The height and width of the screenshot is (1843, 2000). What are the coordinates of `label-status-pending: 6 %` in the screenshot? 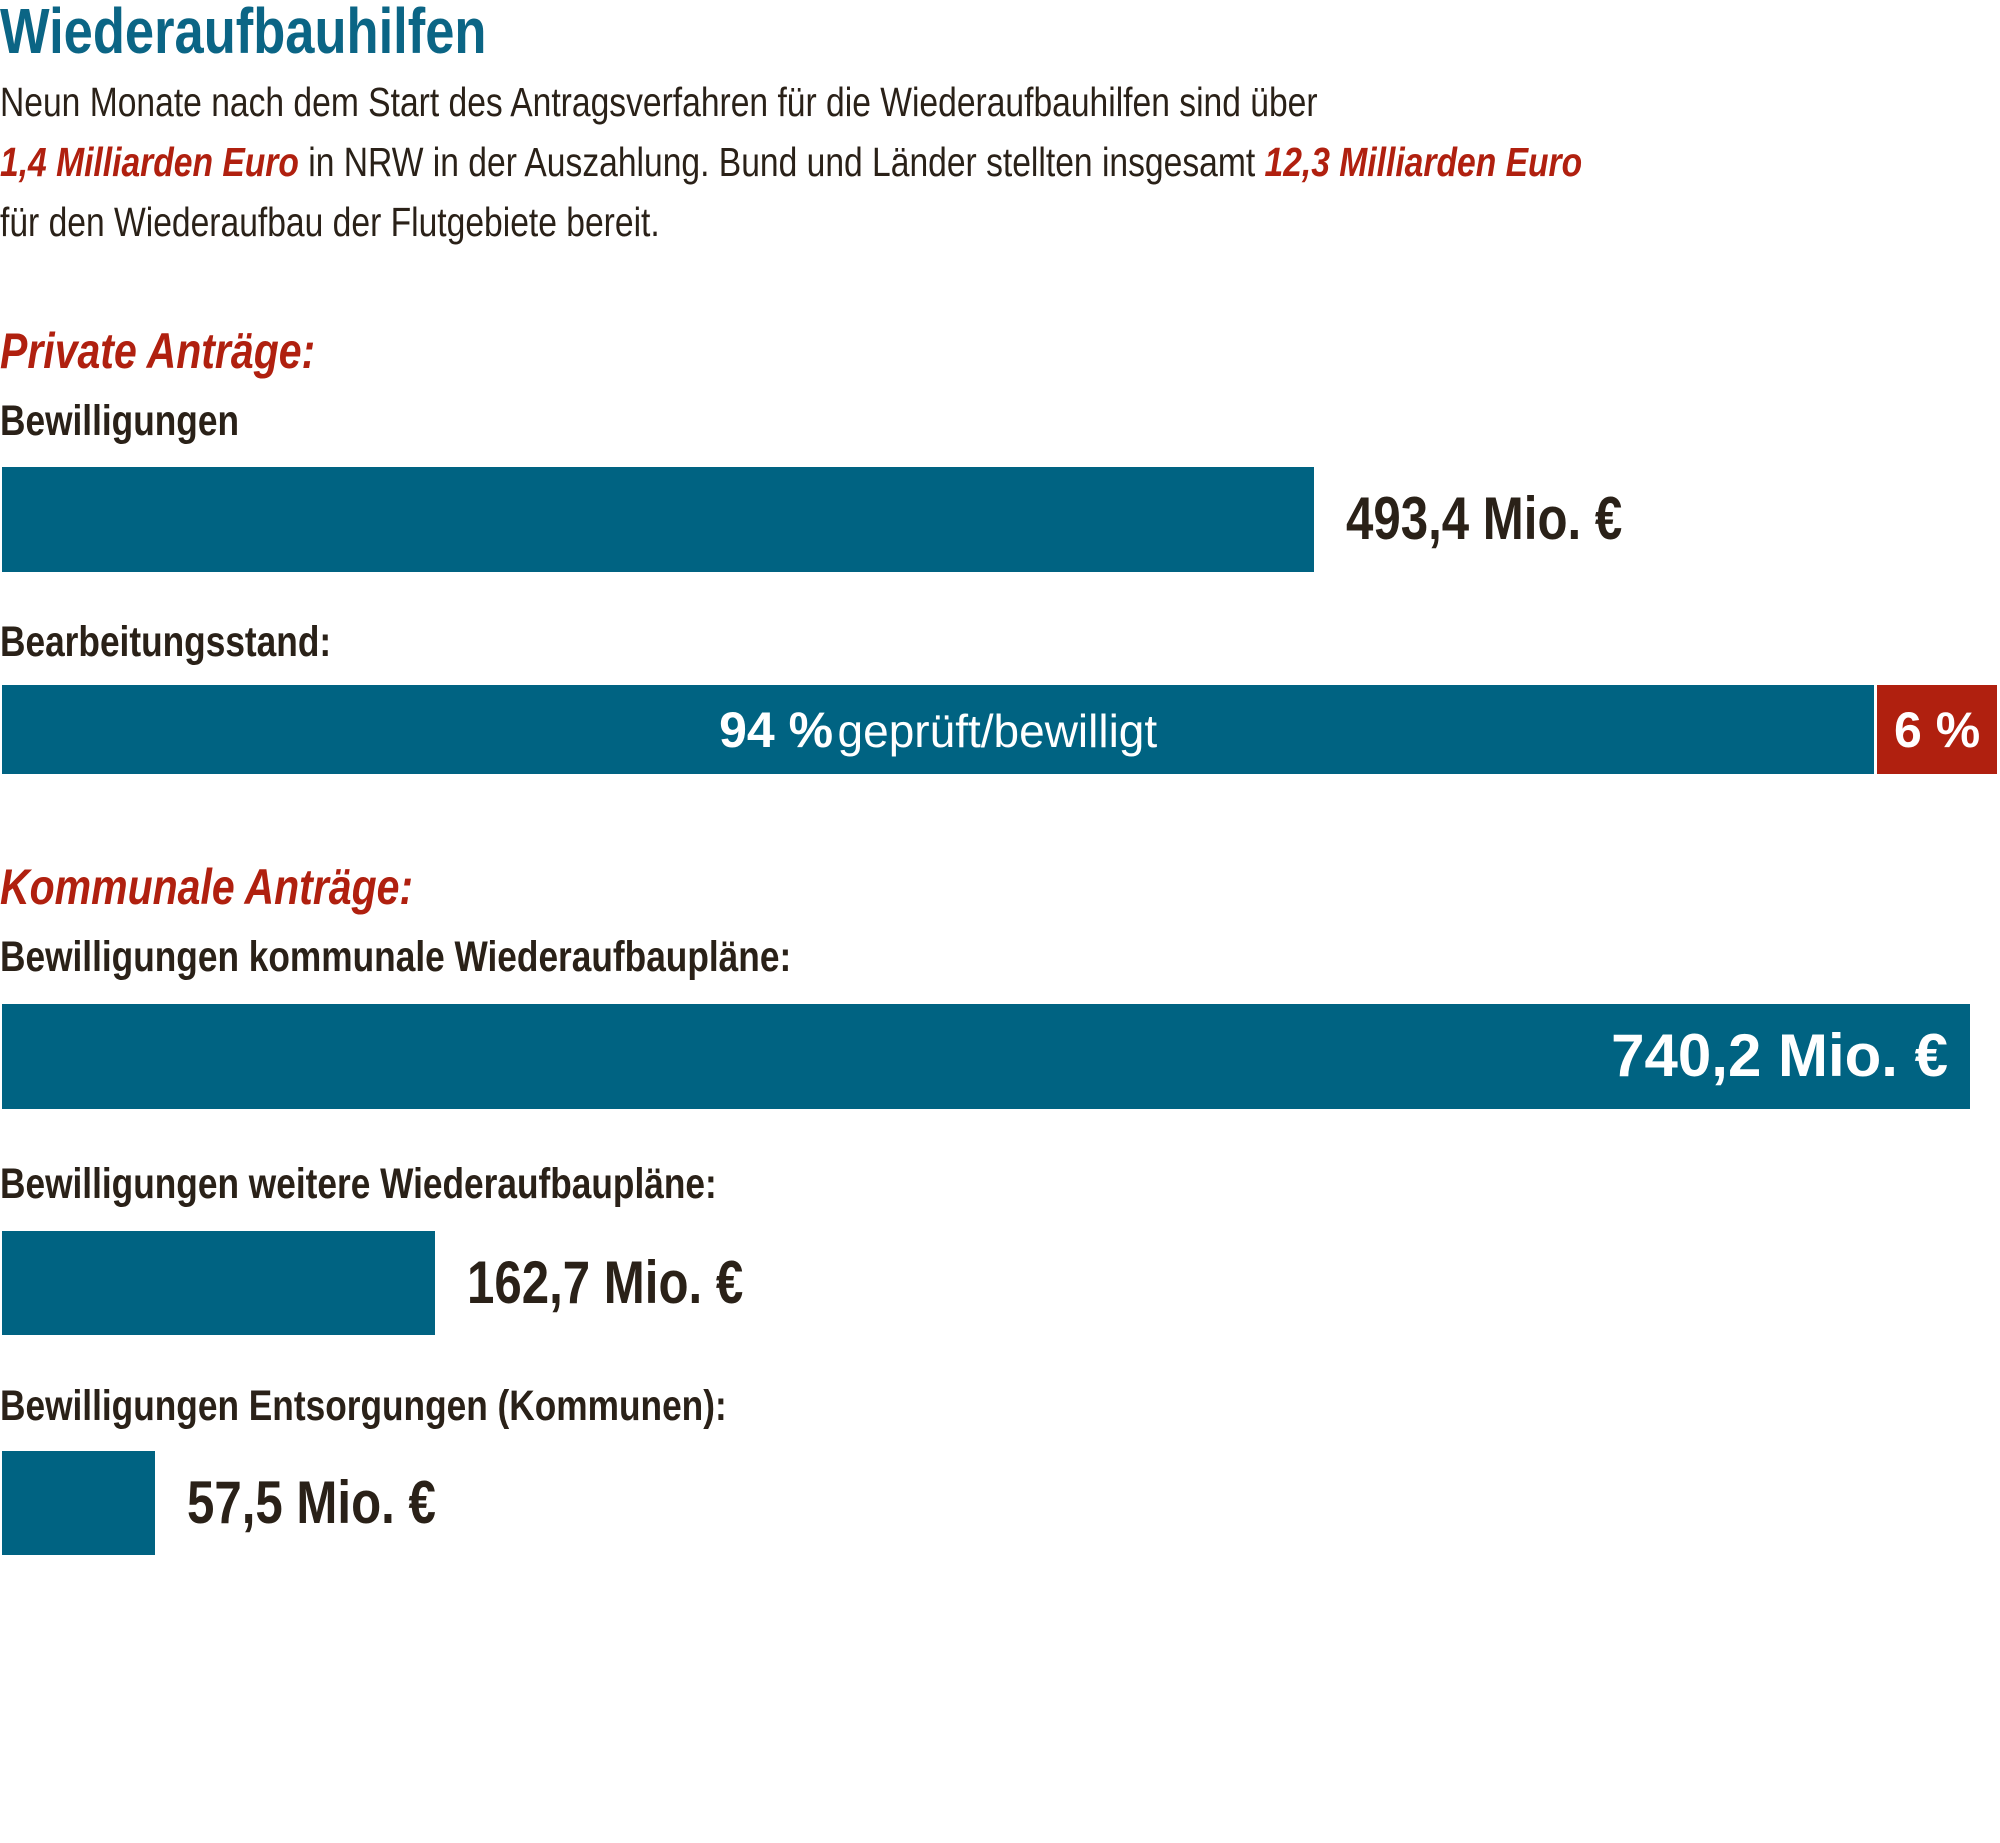 It's located at (1937, 730).